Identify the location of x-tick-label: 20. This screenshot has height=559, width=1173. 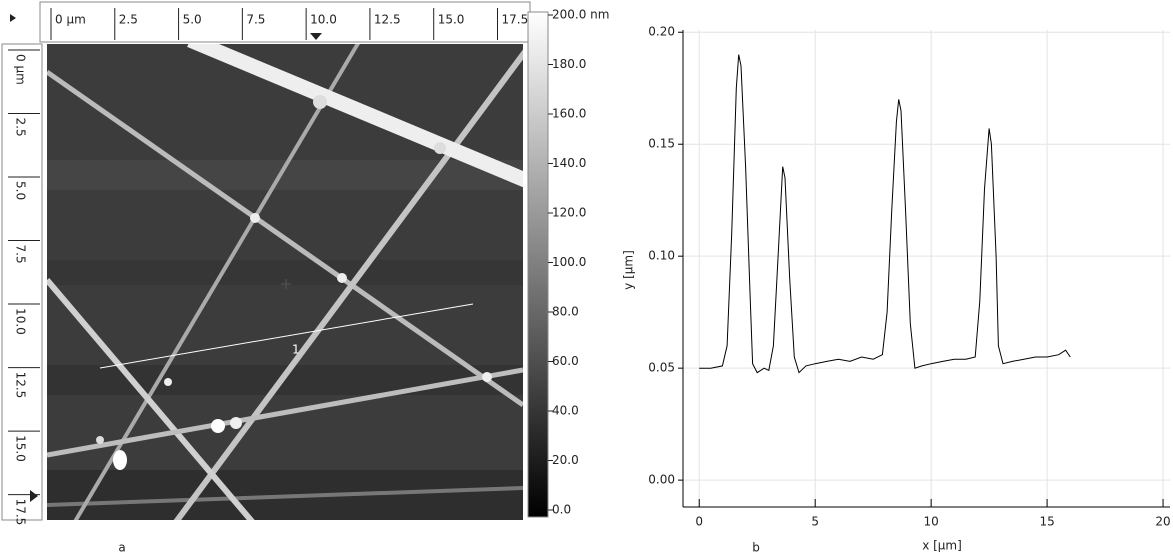
(1162, 522).